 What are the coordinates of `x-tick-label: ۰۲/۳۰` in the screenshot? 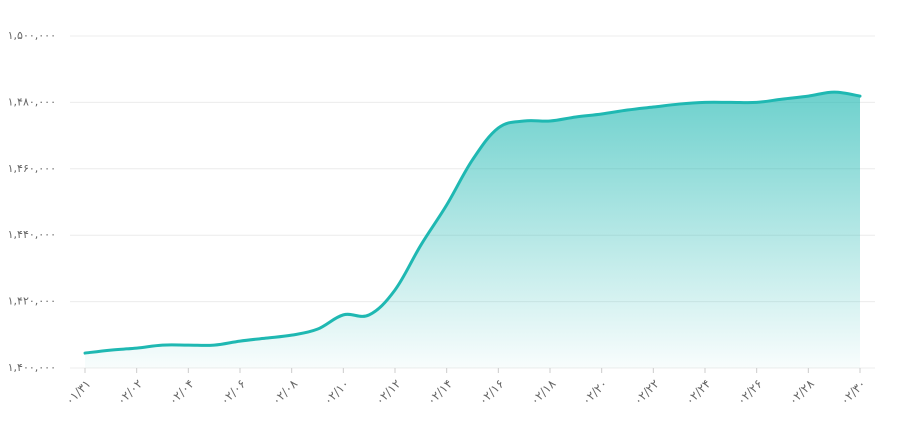 It's located at (853, 392).